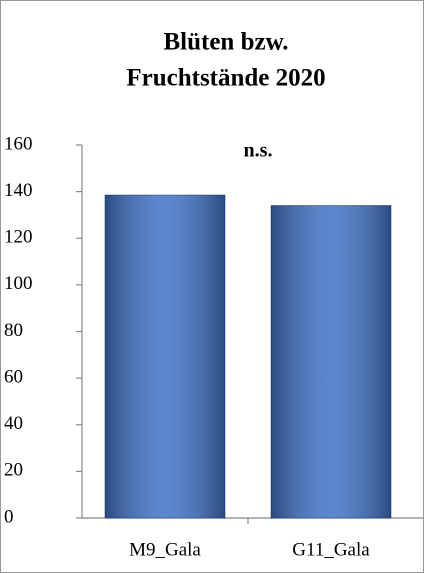 This screenshot has width=424, height=573. I want to click on y-tick-label: 80, so click(13, 330).